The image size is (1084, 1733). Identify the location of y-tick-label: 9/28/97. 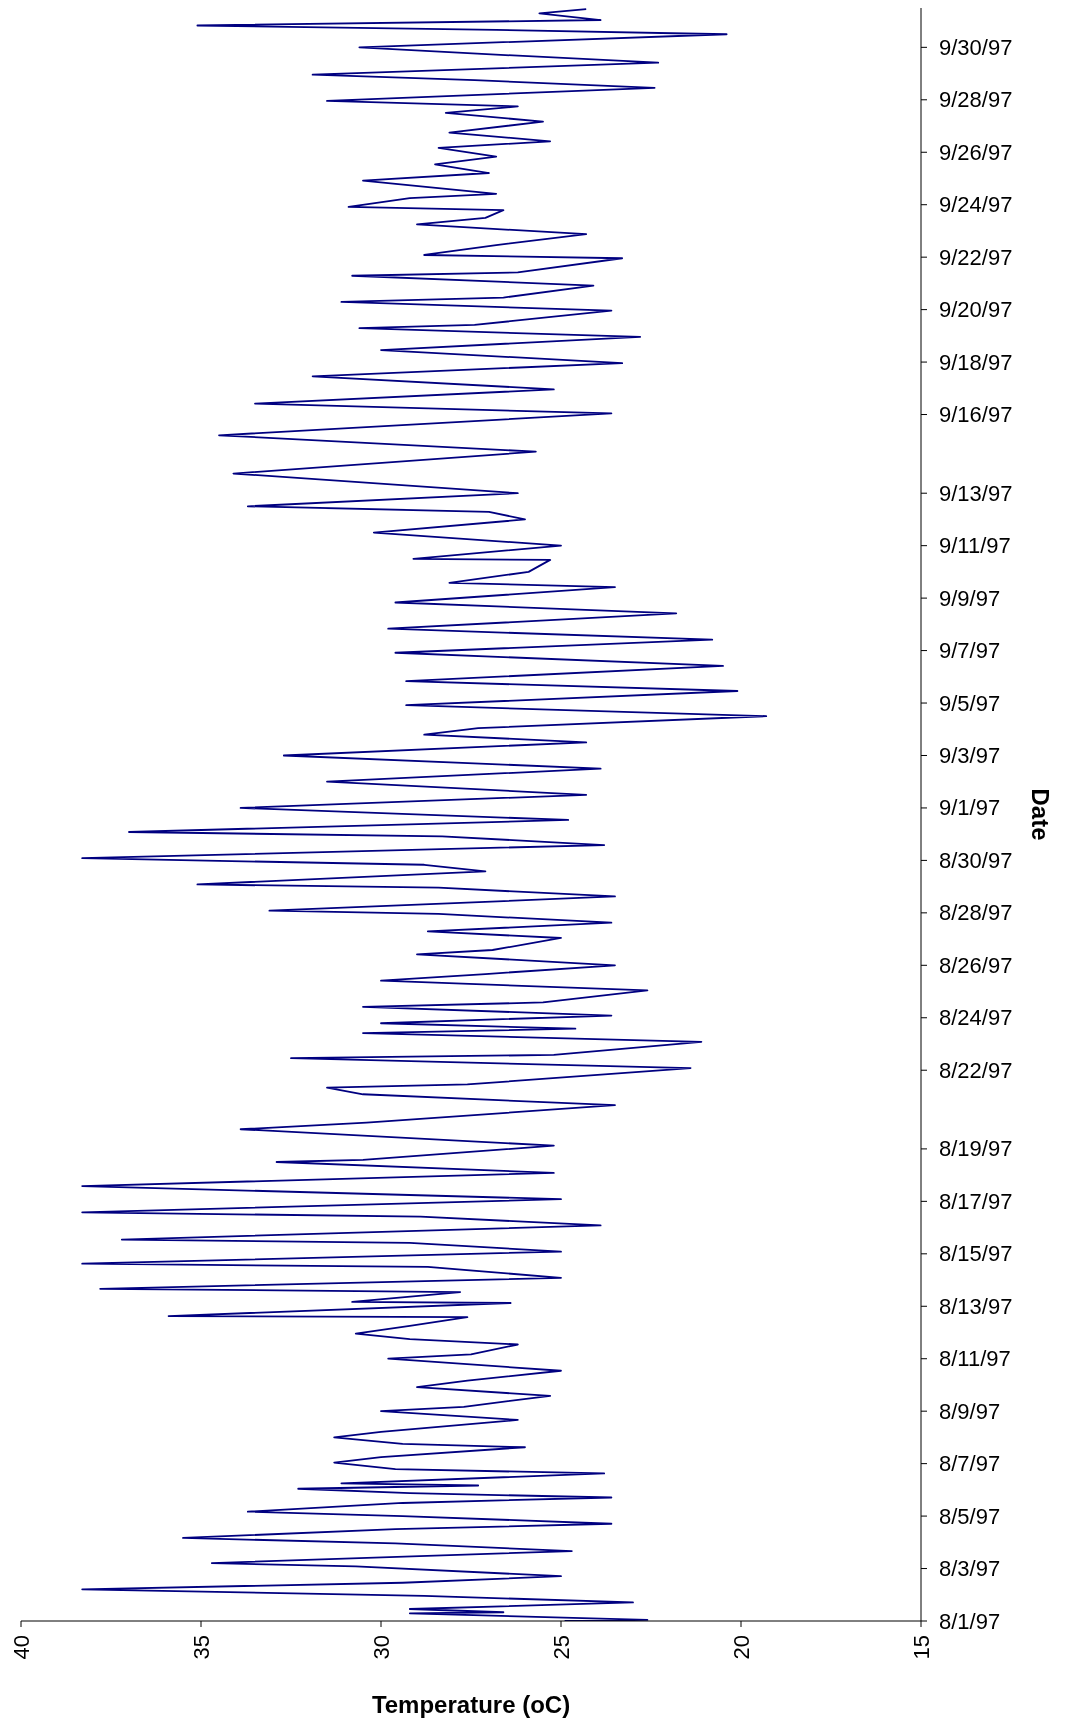
(976, 100).